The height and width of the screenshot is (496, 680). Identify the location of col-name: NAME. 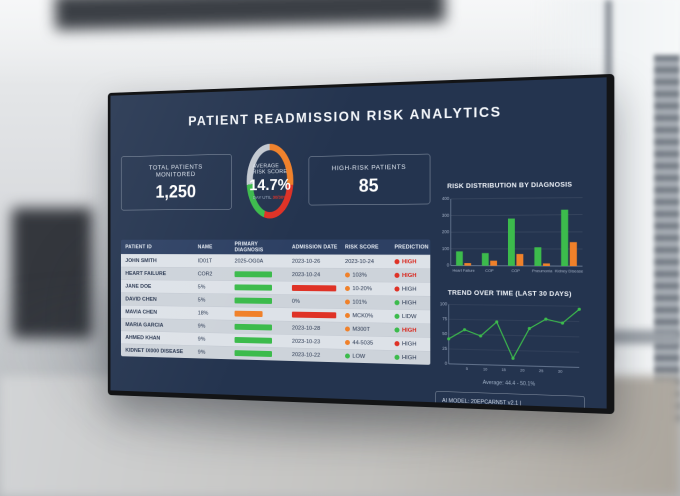
(205, 247).